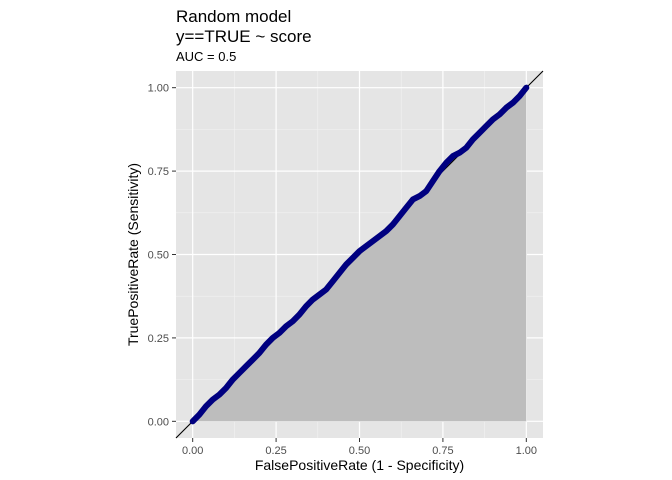 The image size is (672, 480). What do you see at coordinates (133, 254) in the screenshot?
I see `y-axis-title: TruePositiveRate (Sensitivity)` at bounding box center [133, 254].